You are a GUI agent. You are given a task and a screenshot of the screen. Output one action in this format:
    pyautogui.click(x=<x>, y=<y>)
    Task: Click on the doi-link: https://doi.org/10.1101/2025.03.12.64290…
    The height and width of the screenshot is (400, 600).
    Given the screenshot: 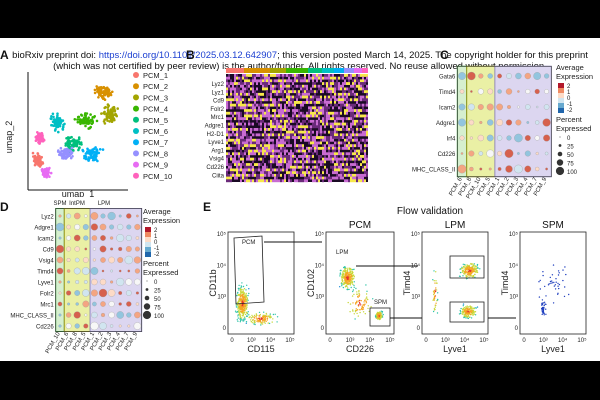 What is the action you would take?
    pyautogui.click(x=188, y=55)
    